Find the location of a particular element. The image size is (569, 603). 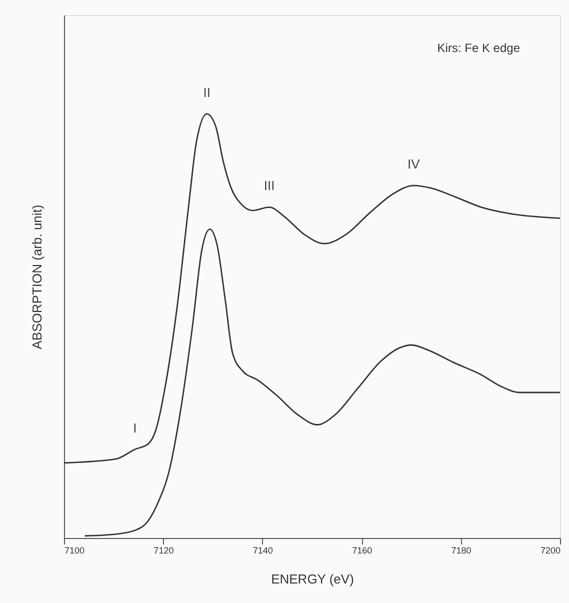

x-tick-label: 7160 is located at coordinates (362, 551).